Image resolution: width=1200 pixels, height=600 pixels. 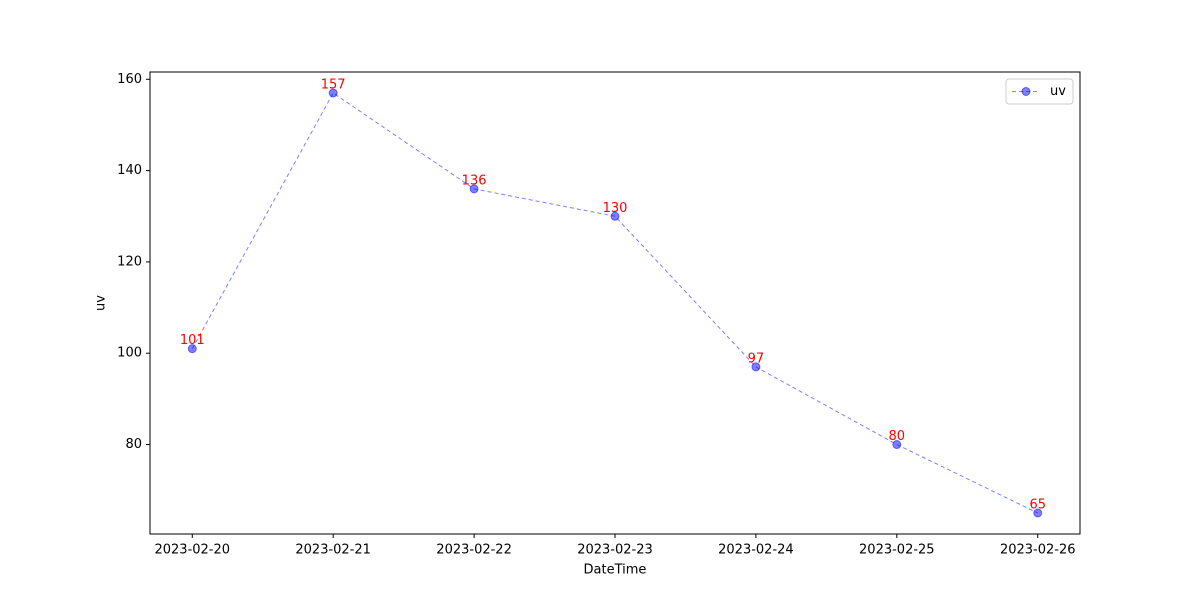 What do you see at coordinates (615, 208) in the screenshot?
I see `value-label: 130` at bounding box center [615, 208].